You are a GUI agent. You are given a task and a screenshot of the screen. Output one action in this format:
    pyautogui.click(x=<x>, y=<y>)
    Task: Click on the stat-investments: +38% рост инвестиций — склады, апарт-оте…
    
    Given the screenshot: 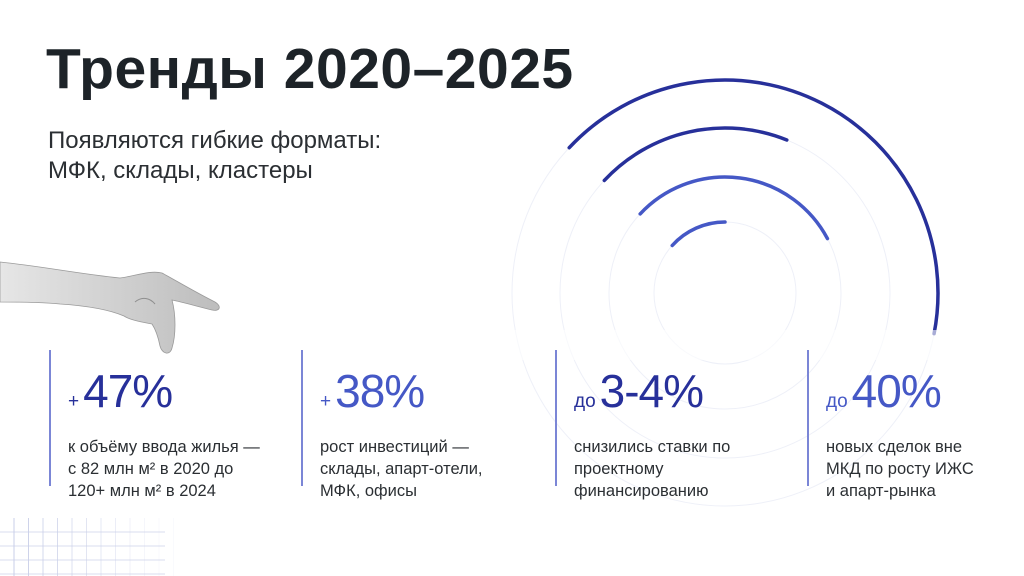 What is the action you would take?
    pyautogui.click(x=392, y=425)
    